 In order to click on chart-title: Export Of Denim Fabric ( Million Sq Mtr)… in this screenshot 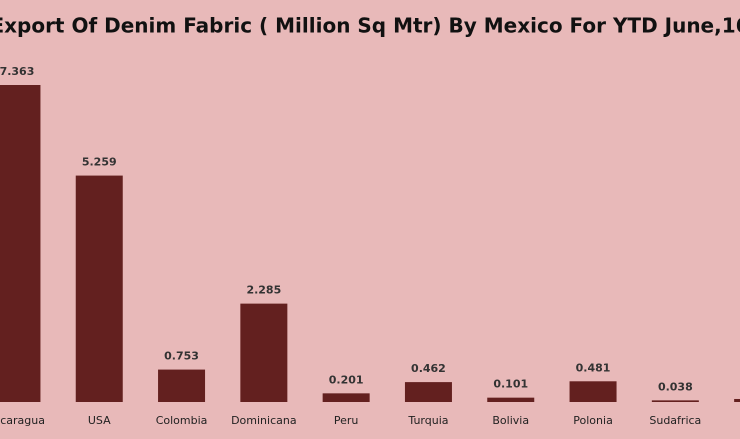, I will do `click(370, 26)`.